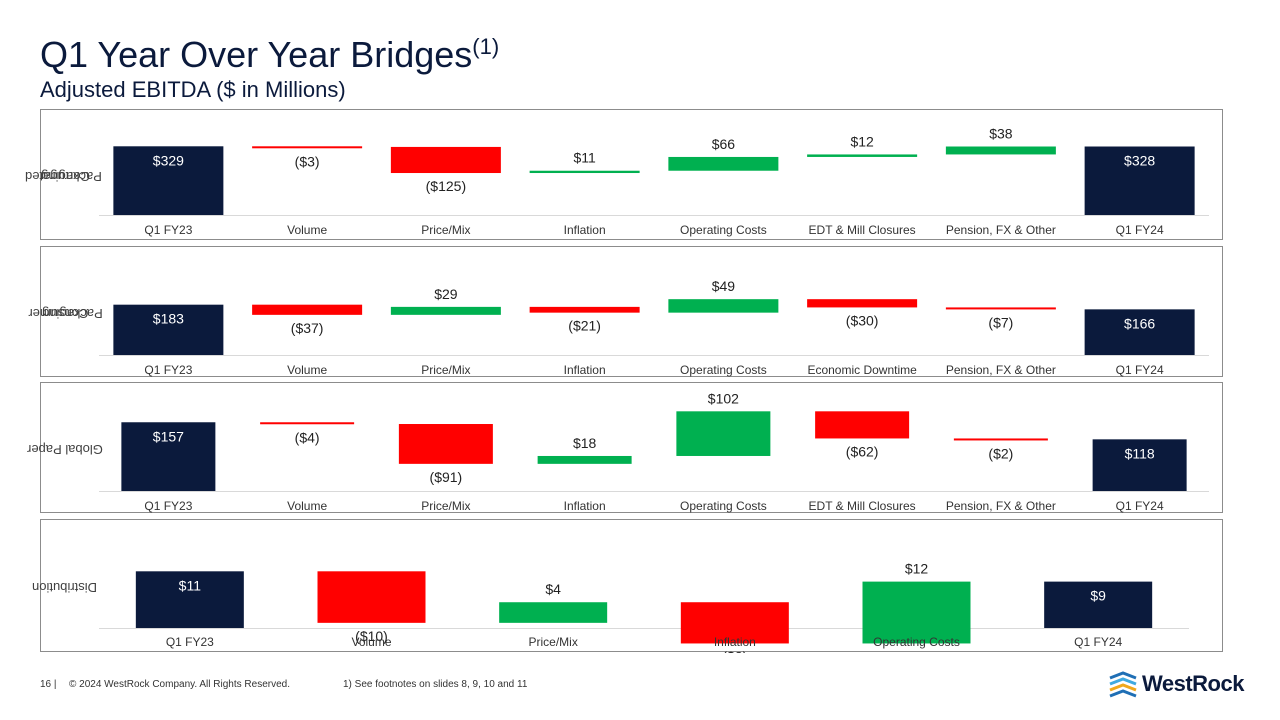 The image size is (1280, 720). I want to click on data-label-2: ($10), so click(371, 636).